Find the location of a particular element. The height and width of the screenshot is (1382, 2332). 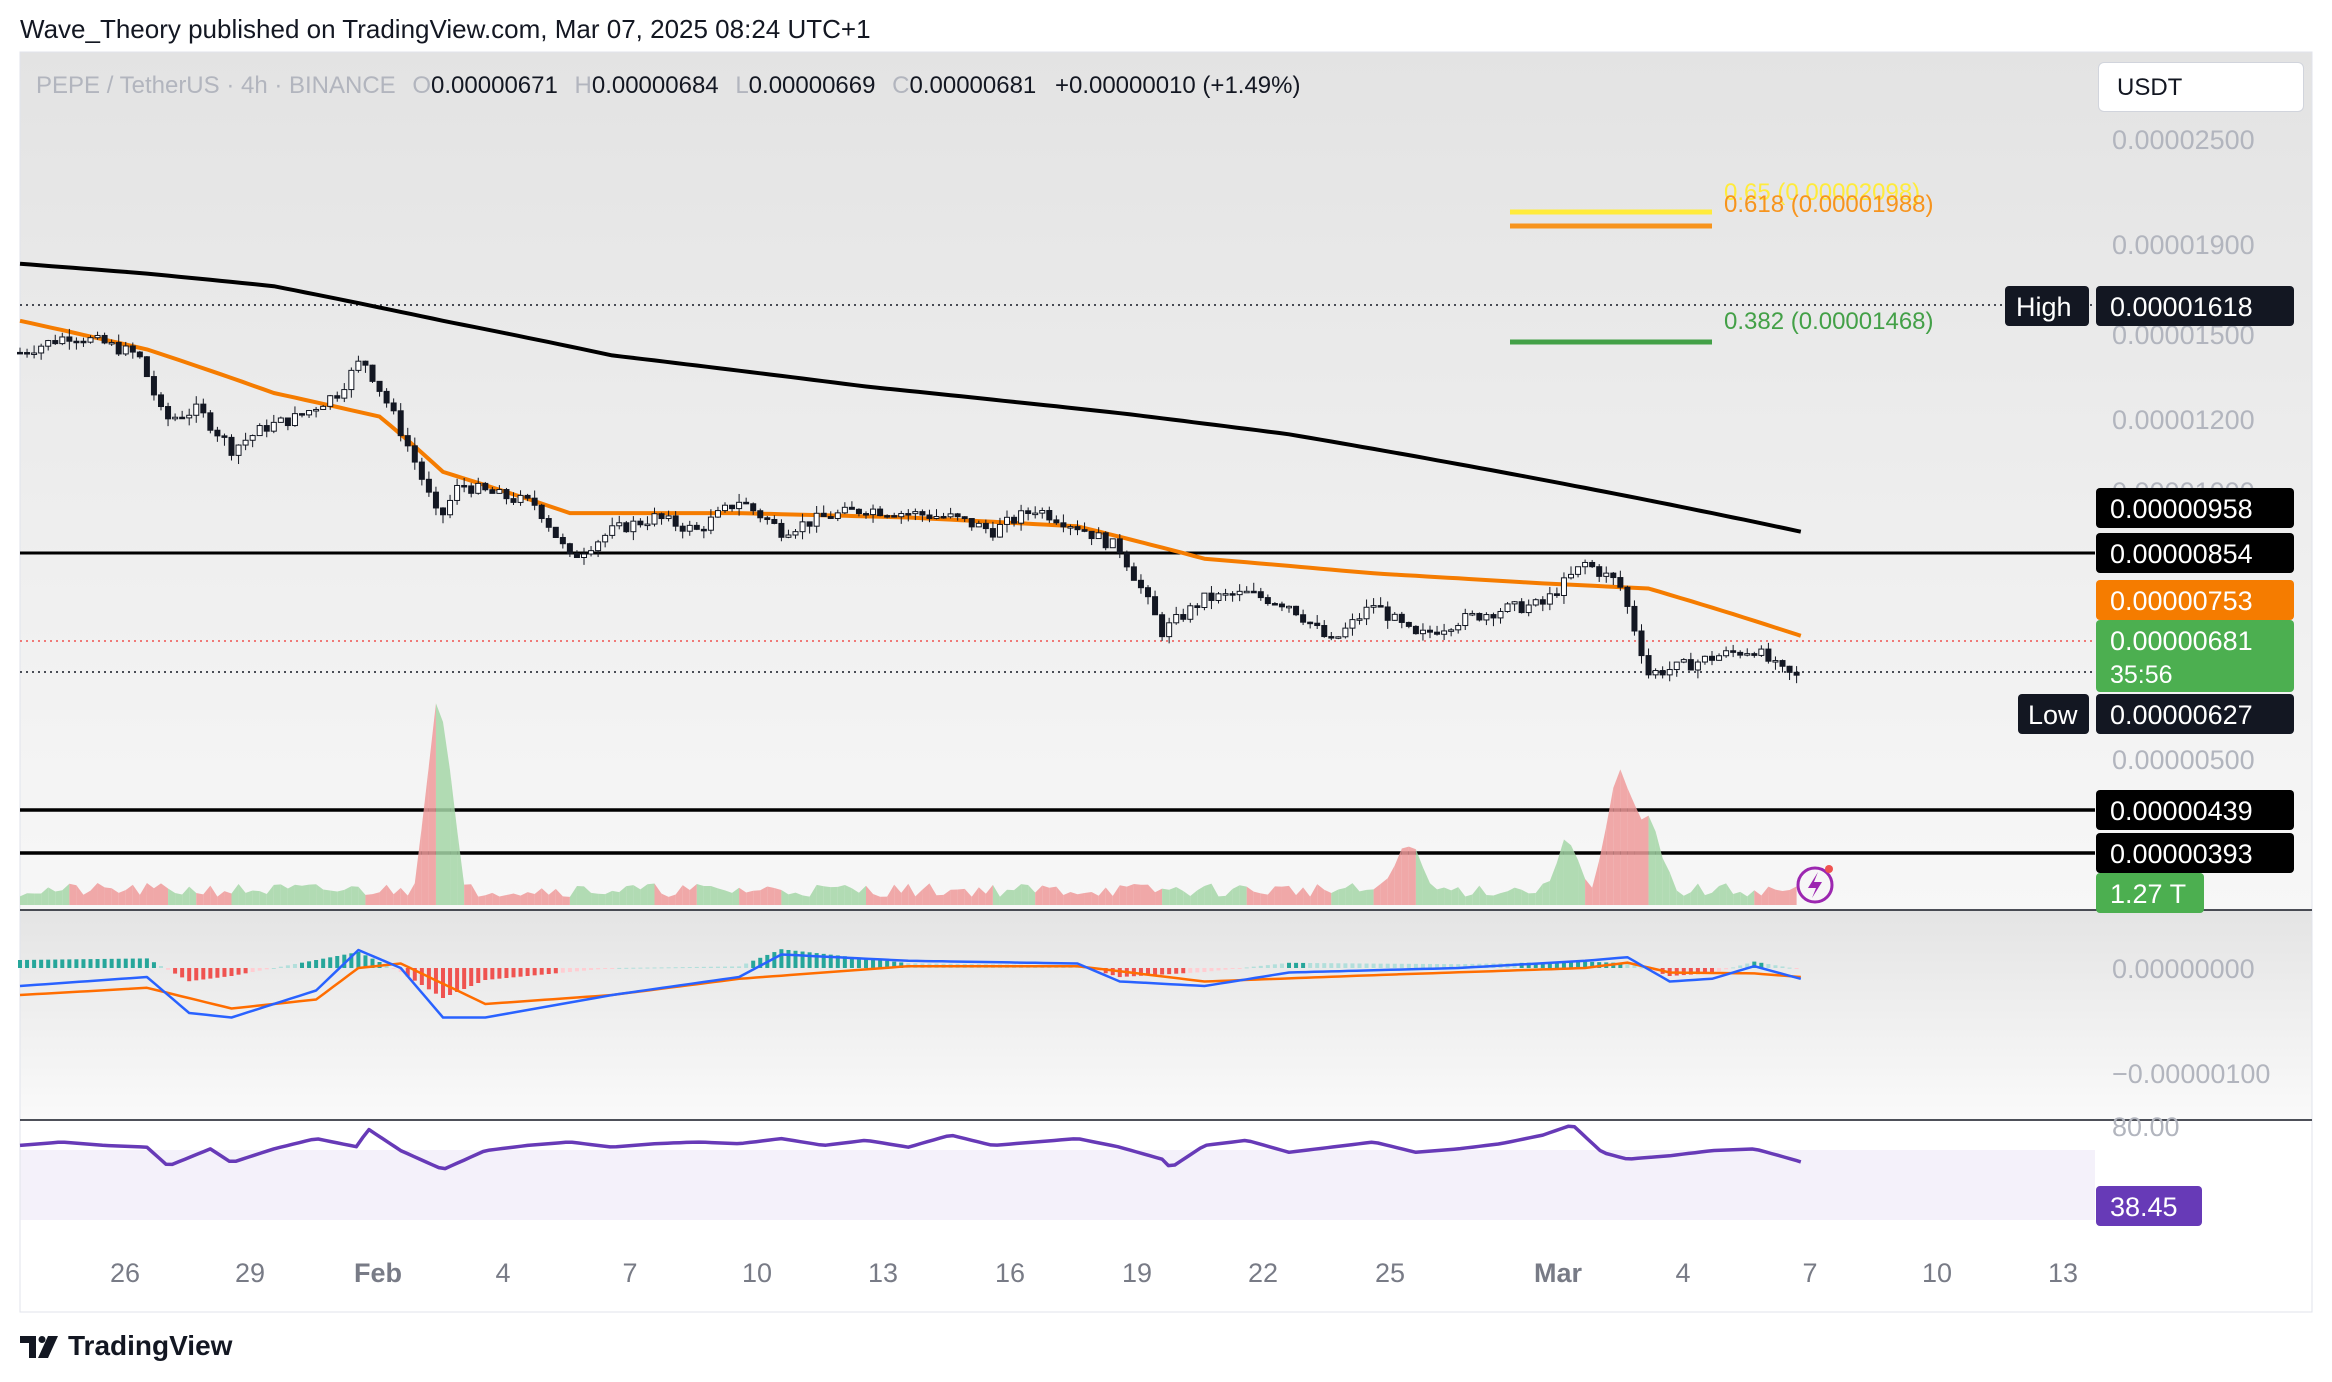

currency-selector: USDT is located at coordinates (2201, 87).